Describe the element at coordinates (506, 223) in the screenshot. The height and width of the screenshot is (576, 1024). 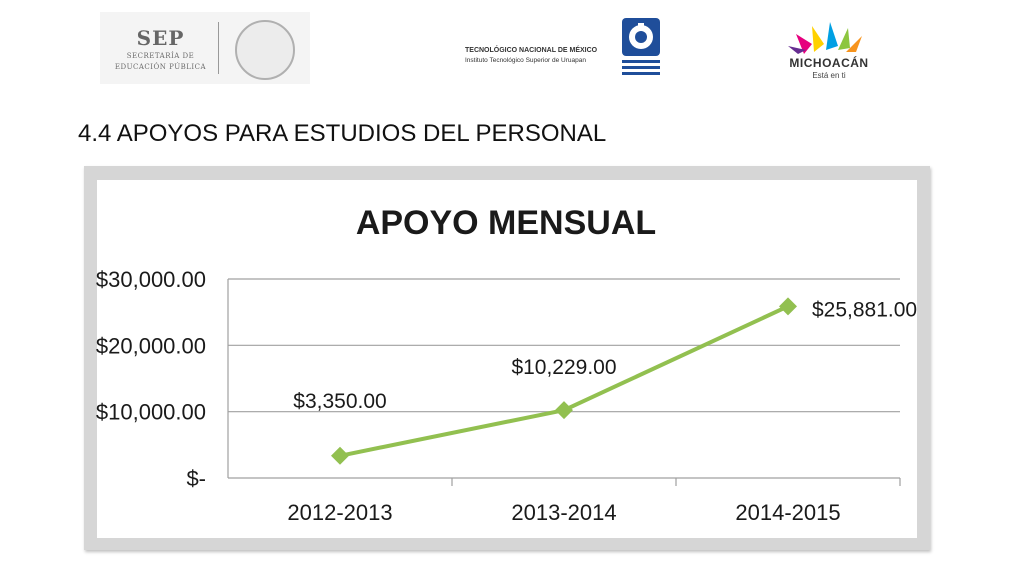
I see `chart-title: APOYO MENSUAL` at that location.